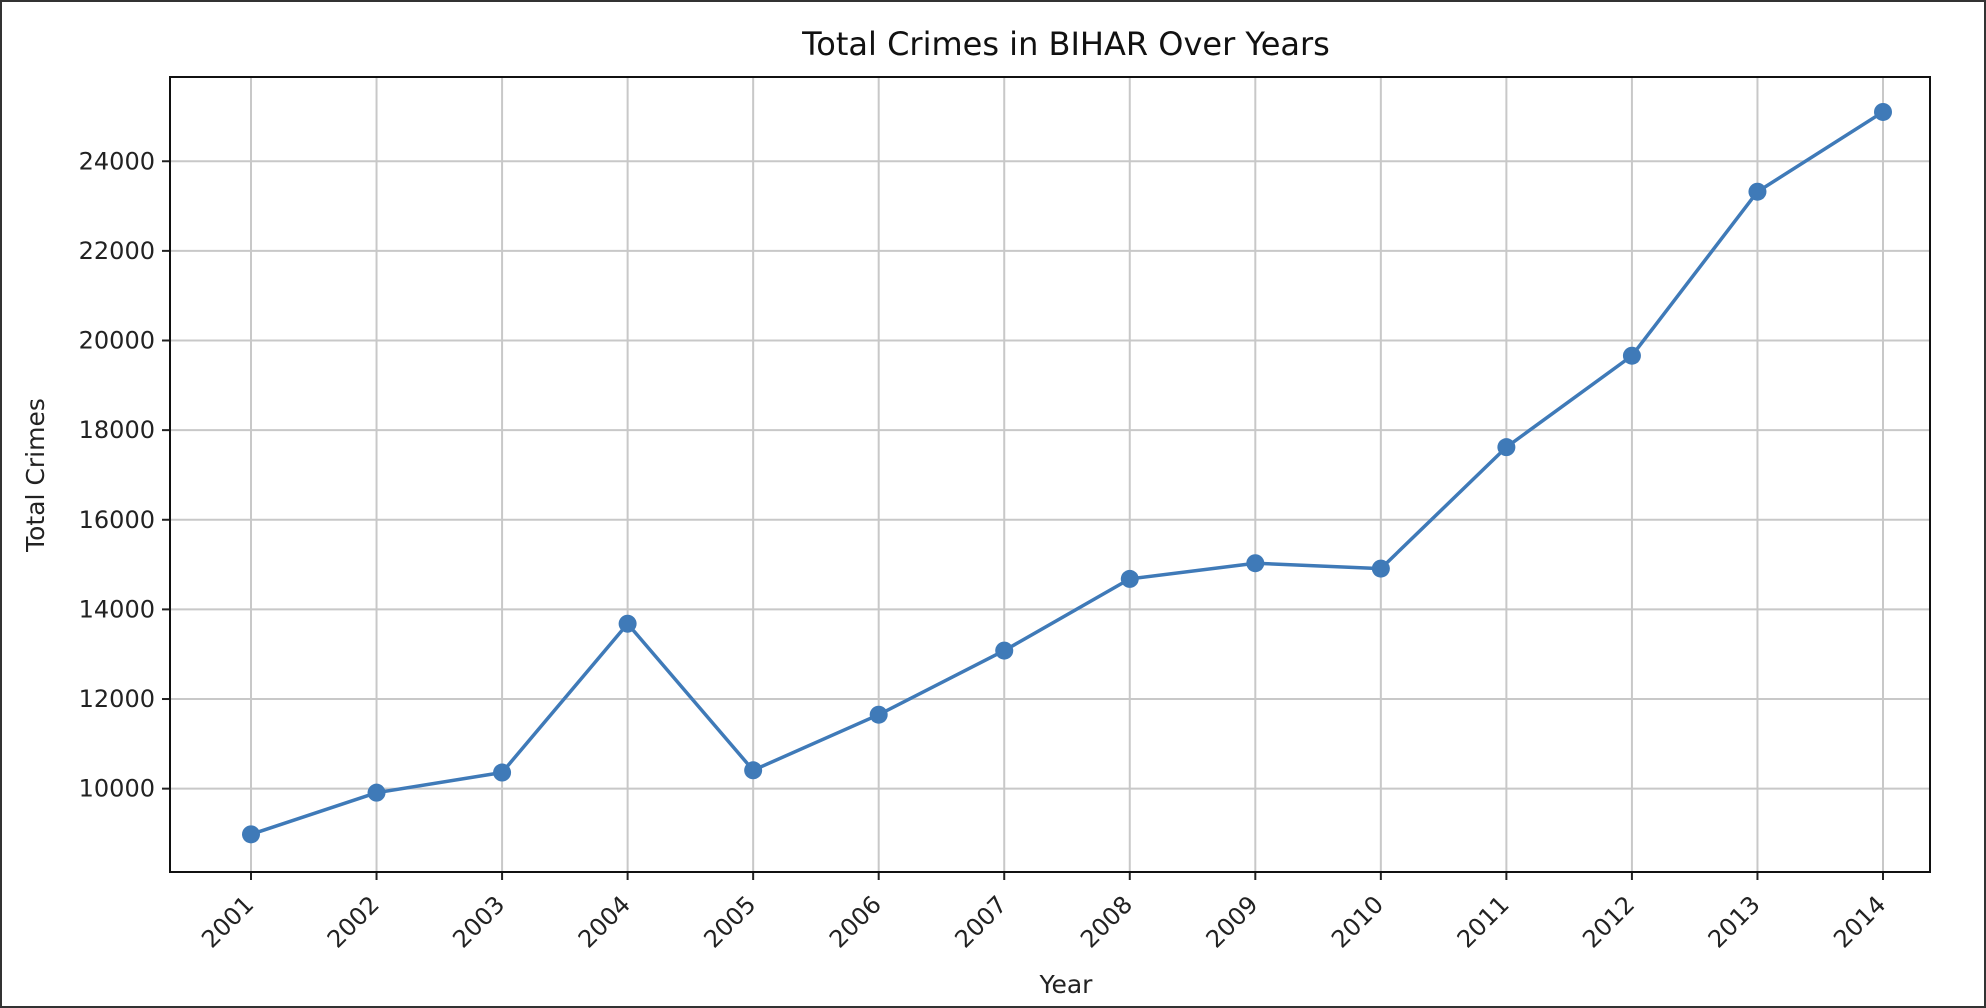 The height and width of the screenshot is (1008, 1986). What do you see at coordinates (117, 699) in the screenshot?
I see `y-tick-label: 12000` at bounding box center [117, 699].